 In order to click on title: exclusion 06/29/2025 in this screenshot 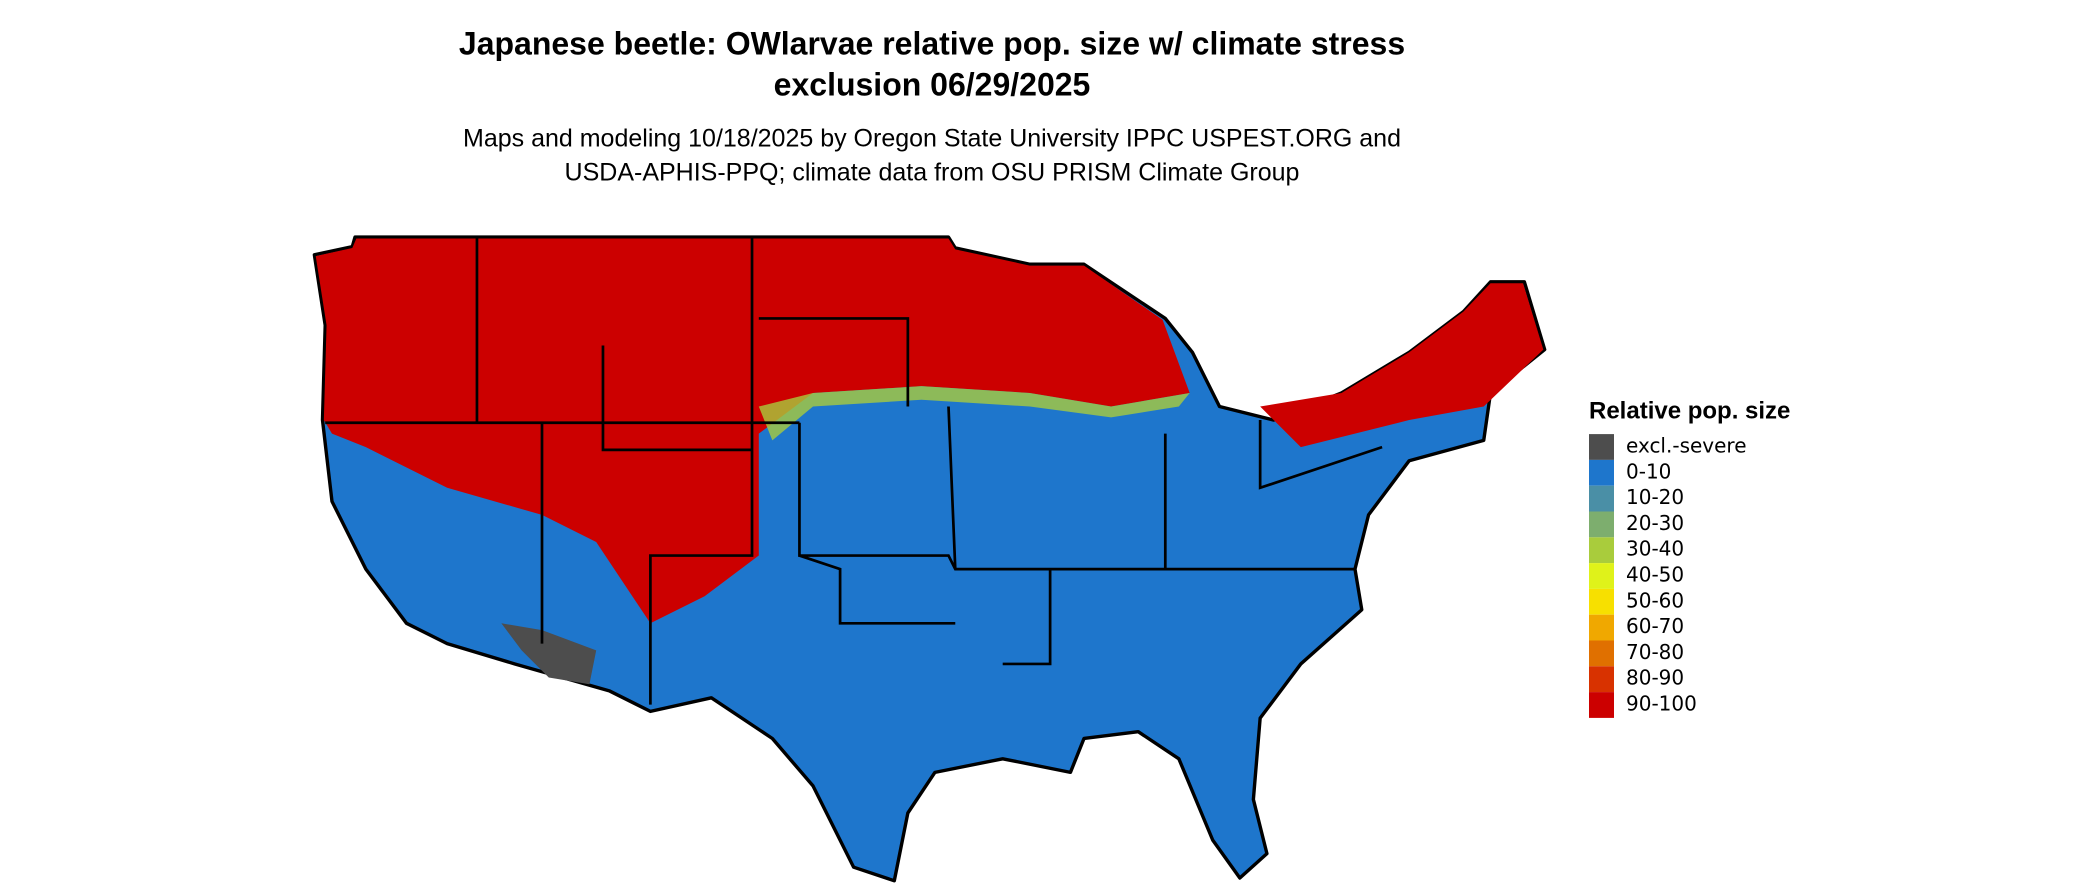, I will do `click(932, 84)`.